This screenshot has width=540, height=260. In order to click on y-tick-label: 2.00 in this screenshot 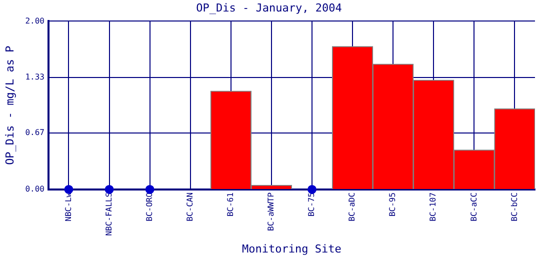, I will do `click(35, 21)`.